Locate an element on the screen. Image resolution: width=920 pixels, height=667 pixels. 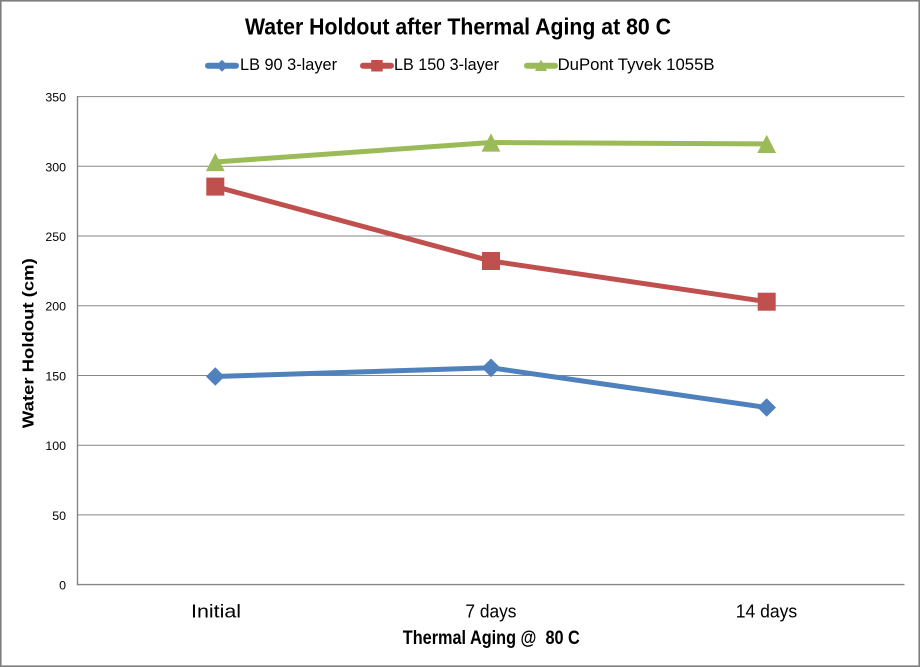
svg-text: 14 days is located at coordinates (767, 611).